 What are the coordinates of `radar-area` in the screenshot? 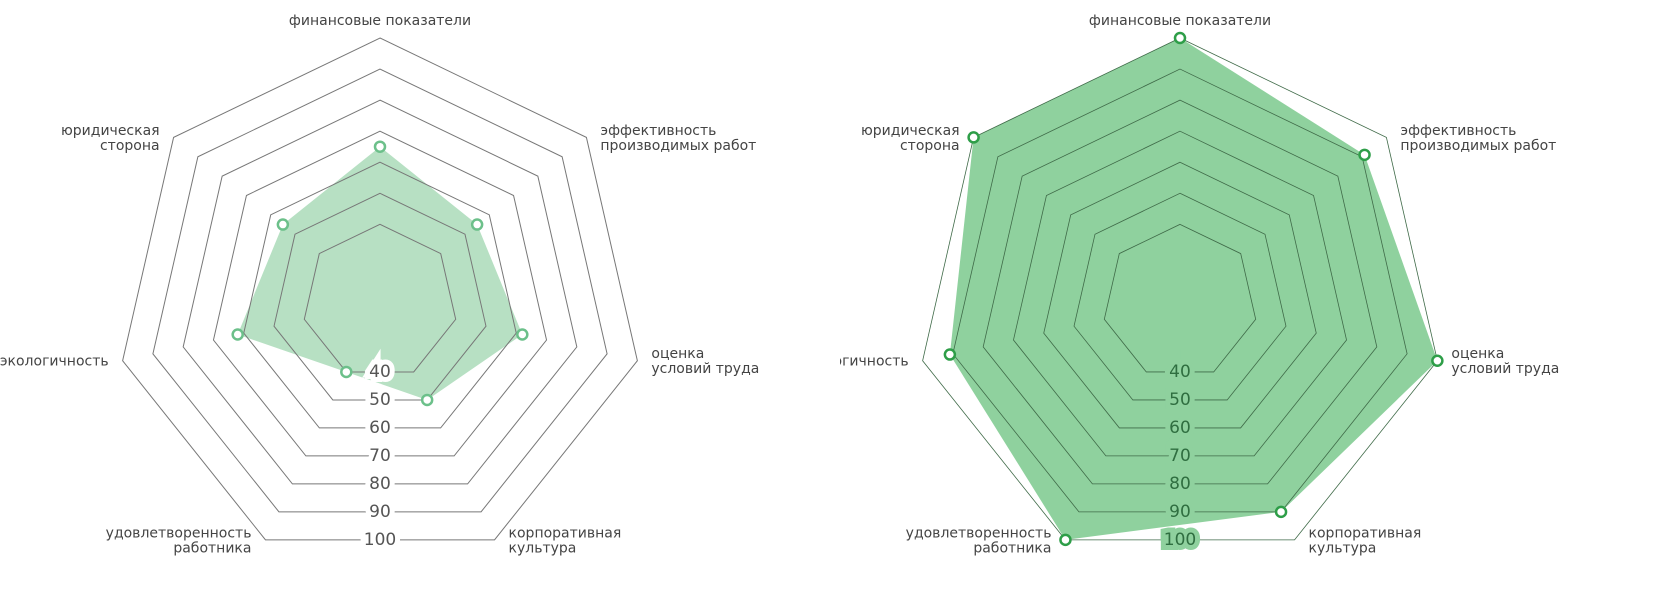 It's located at (380, 273).